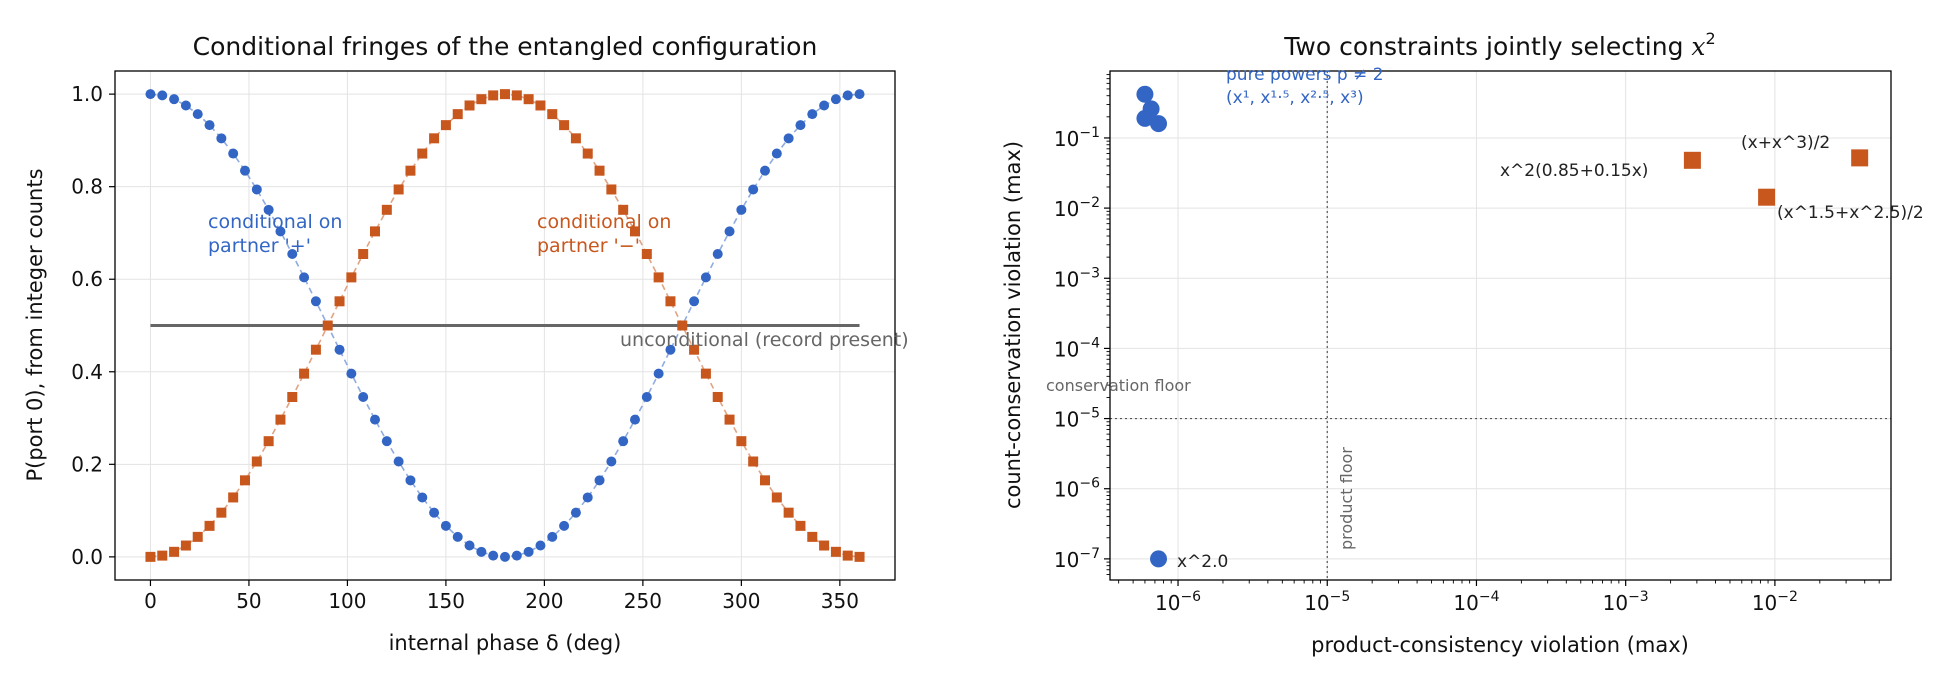 The height and width of the screenshot is (680, 1955). What do you see at coordinates (1082, 324) in the screenshot?
I see `constraints-y-ticks: 10⁻⁷ 10⁻⁶ 10⁻⁵ 10⁻⁴ 10⁻³ 10⁻² 10⁻¹` at bounding box center [1082, 324].